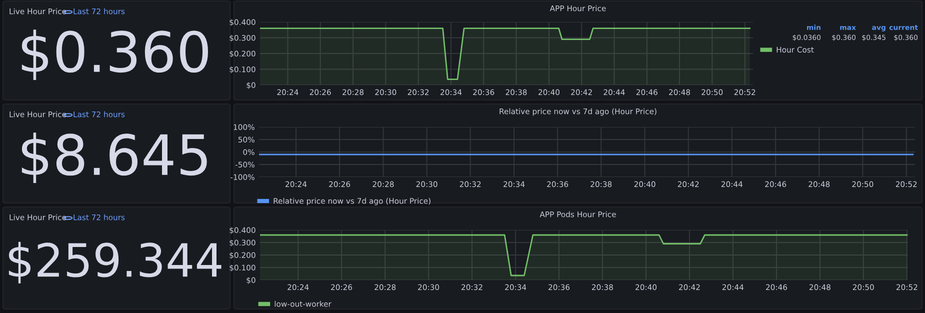 The width and height of the screenshot is (925, 313). I want to click on text: $0.360, so click(115, 55).